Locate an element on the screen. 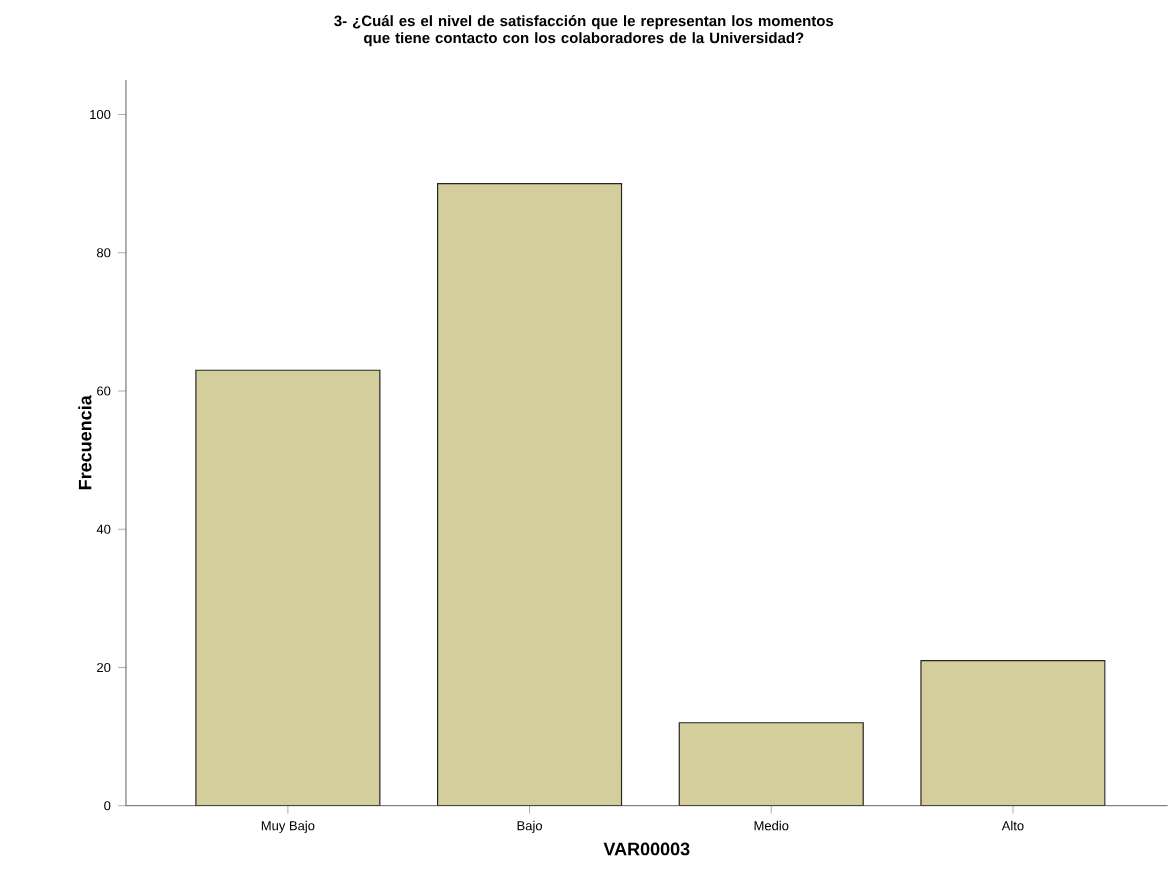 The height and width of the screenshot is (882, 1168). y-axis-title: Frecuencia is located at coordinates (85, 442).